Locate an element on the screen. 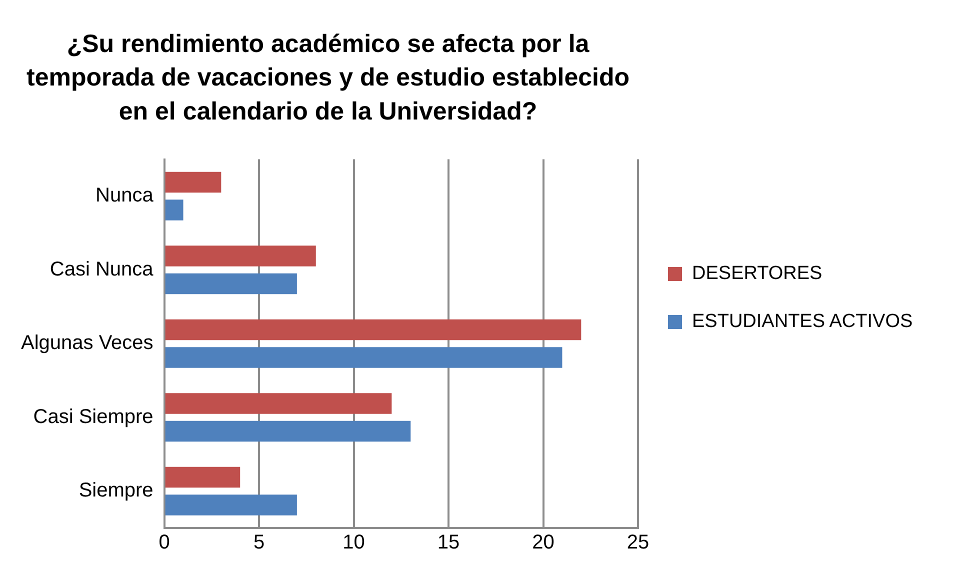  x-tick-label: 20 is located at coordinates (543, 543).